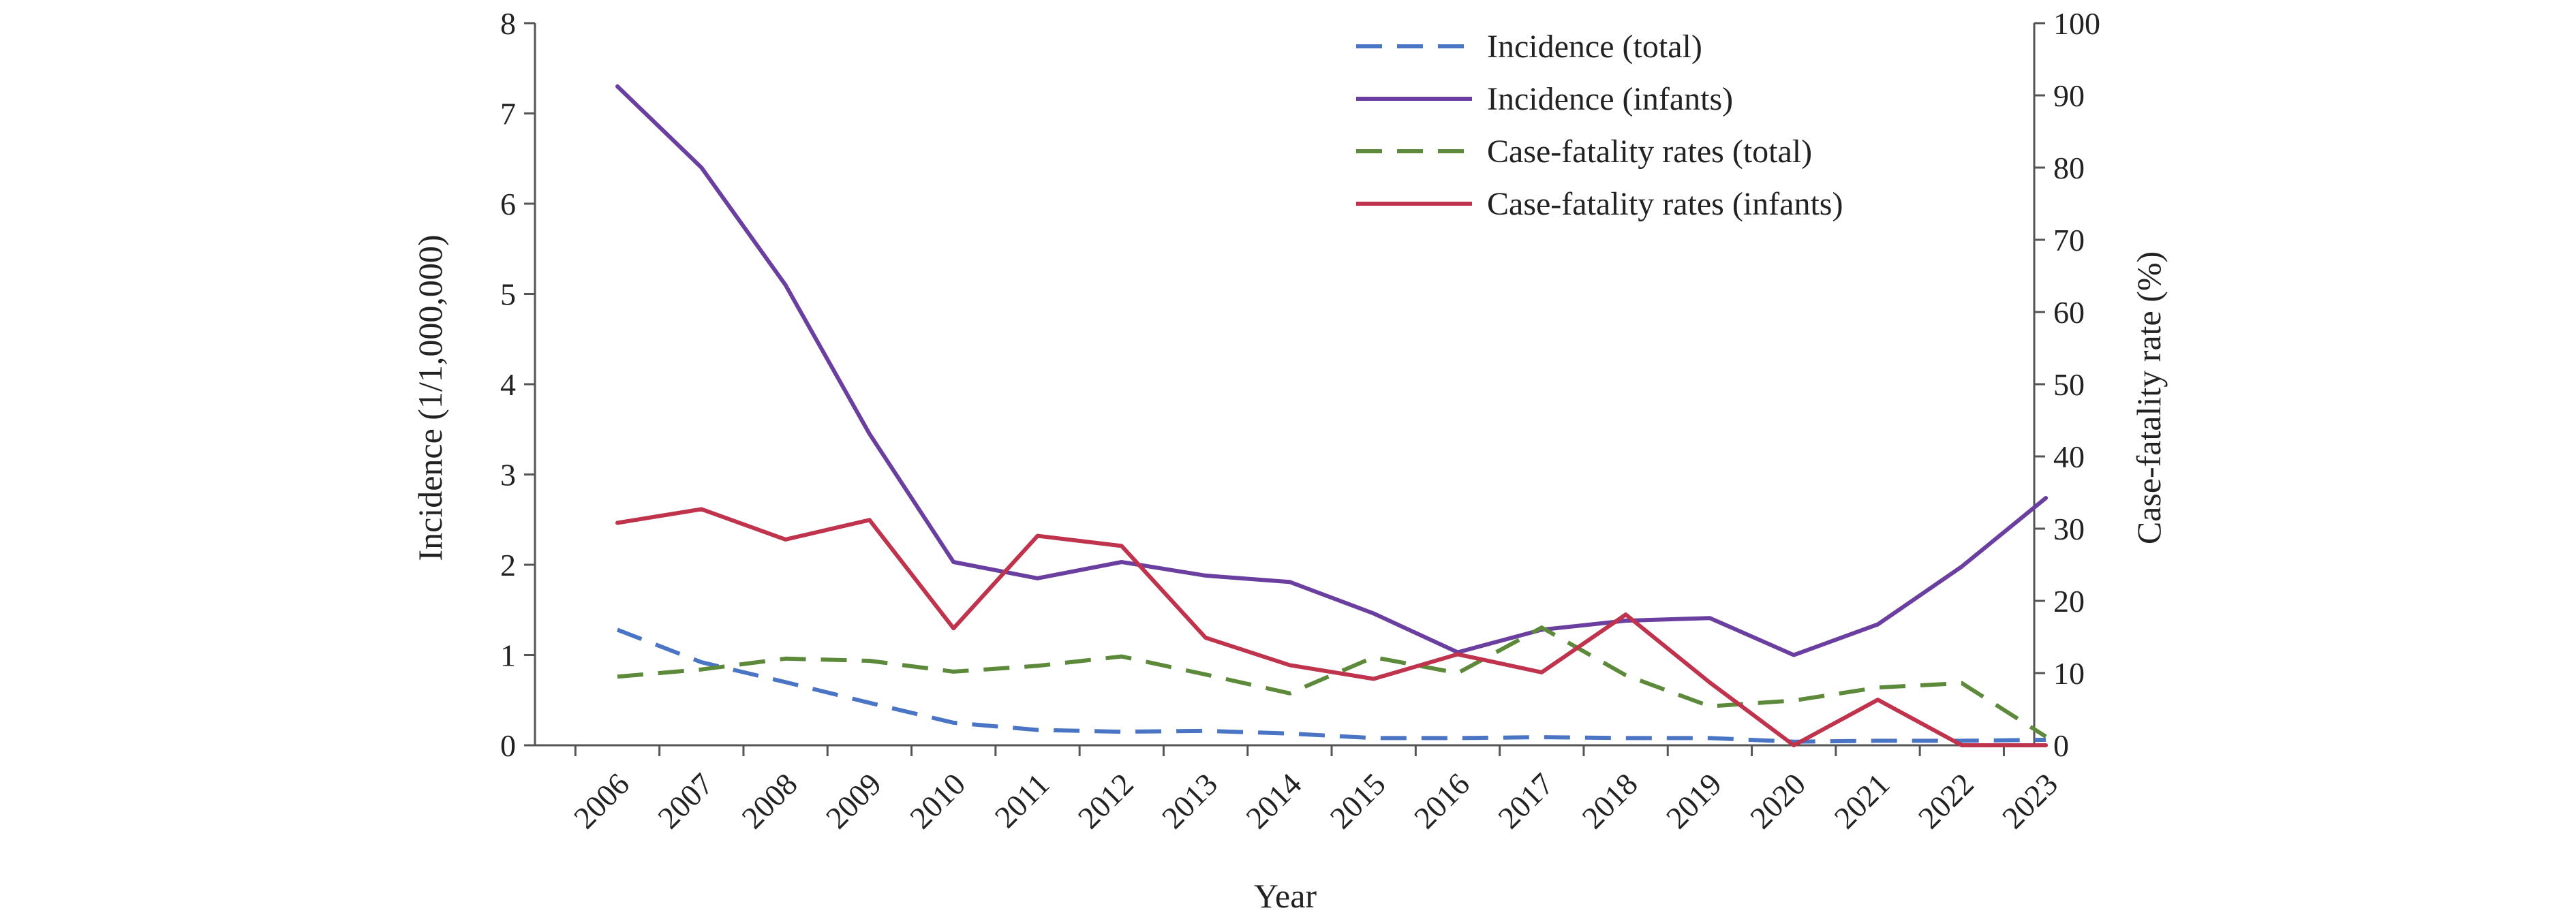  I want to click on y-right-tick-label: 80, so click(2069, 168).